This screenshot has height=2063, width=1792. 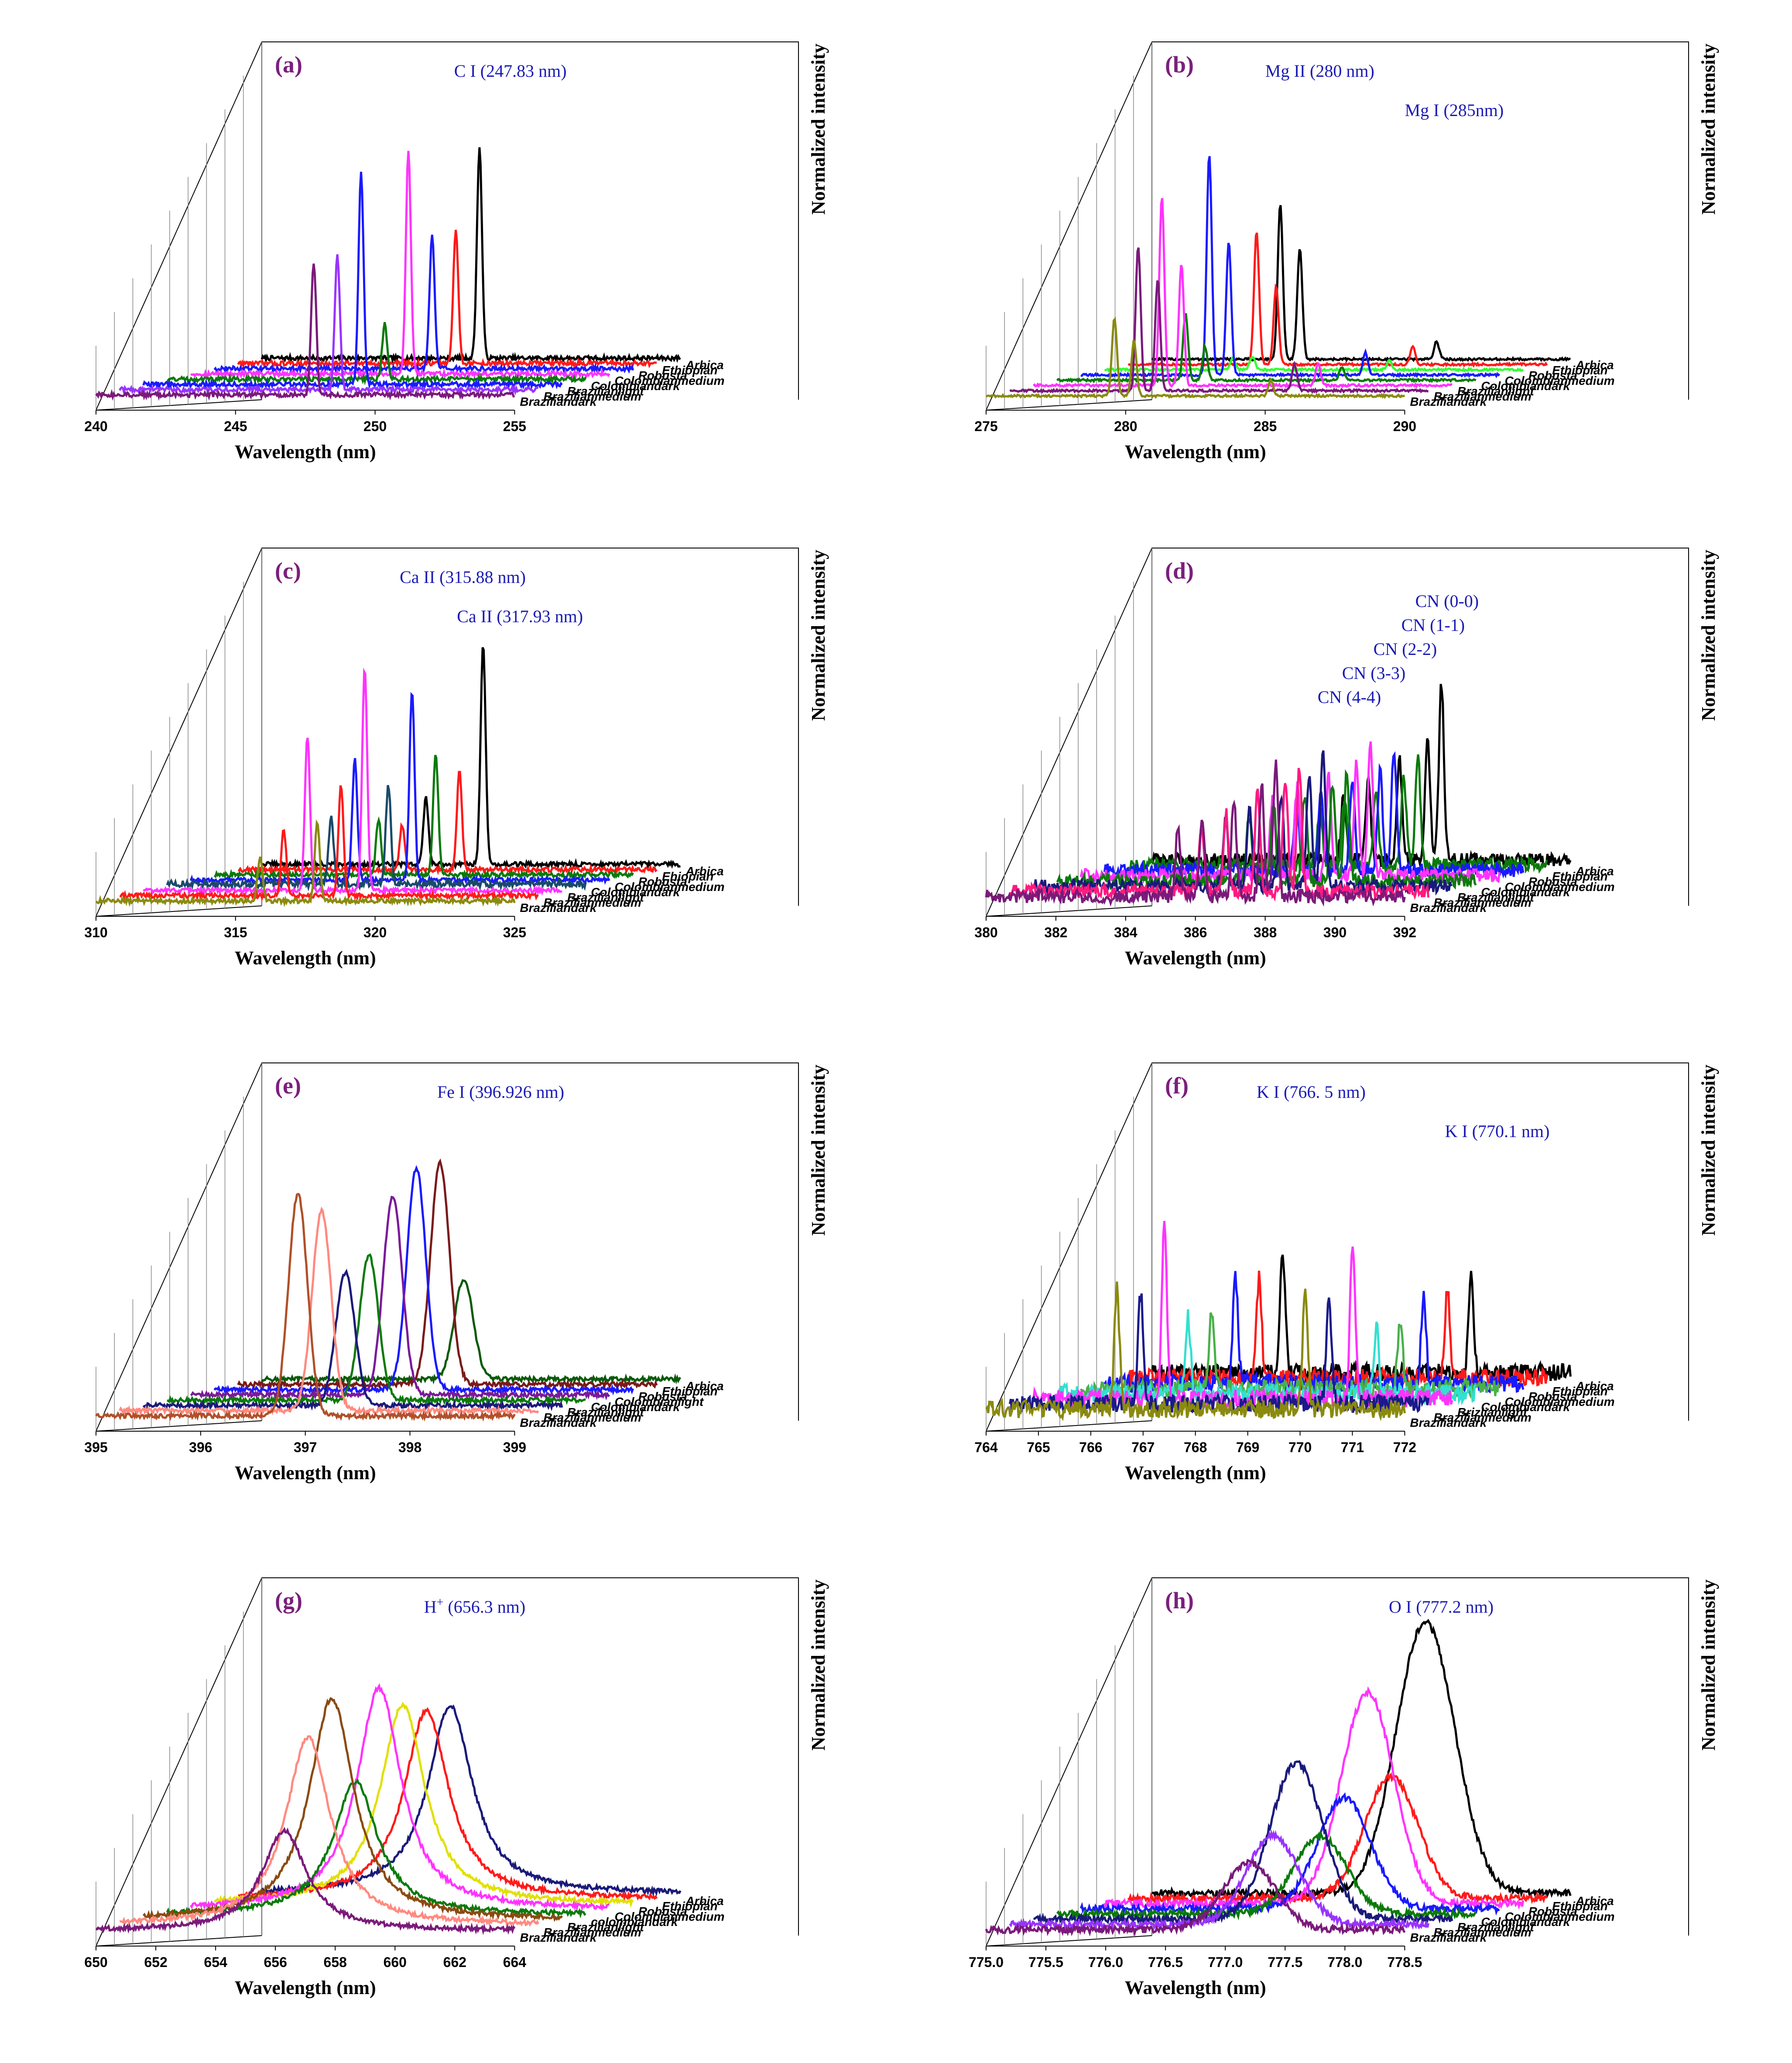 I want to click on x-tick-label: 767, so click(x=1143, y=1447).